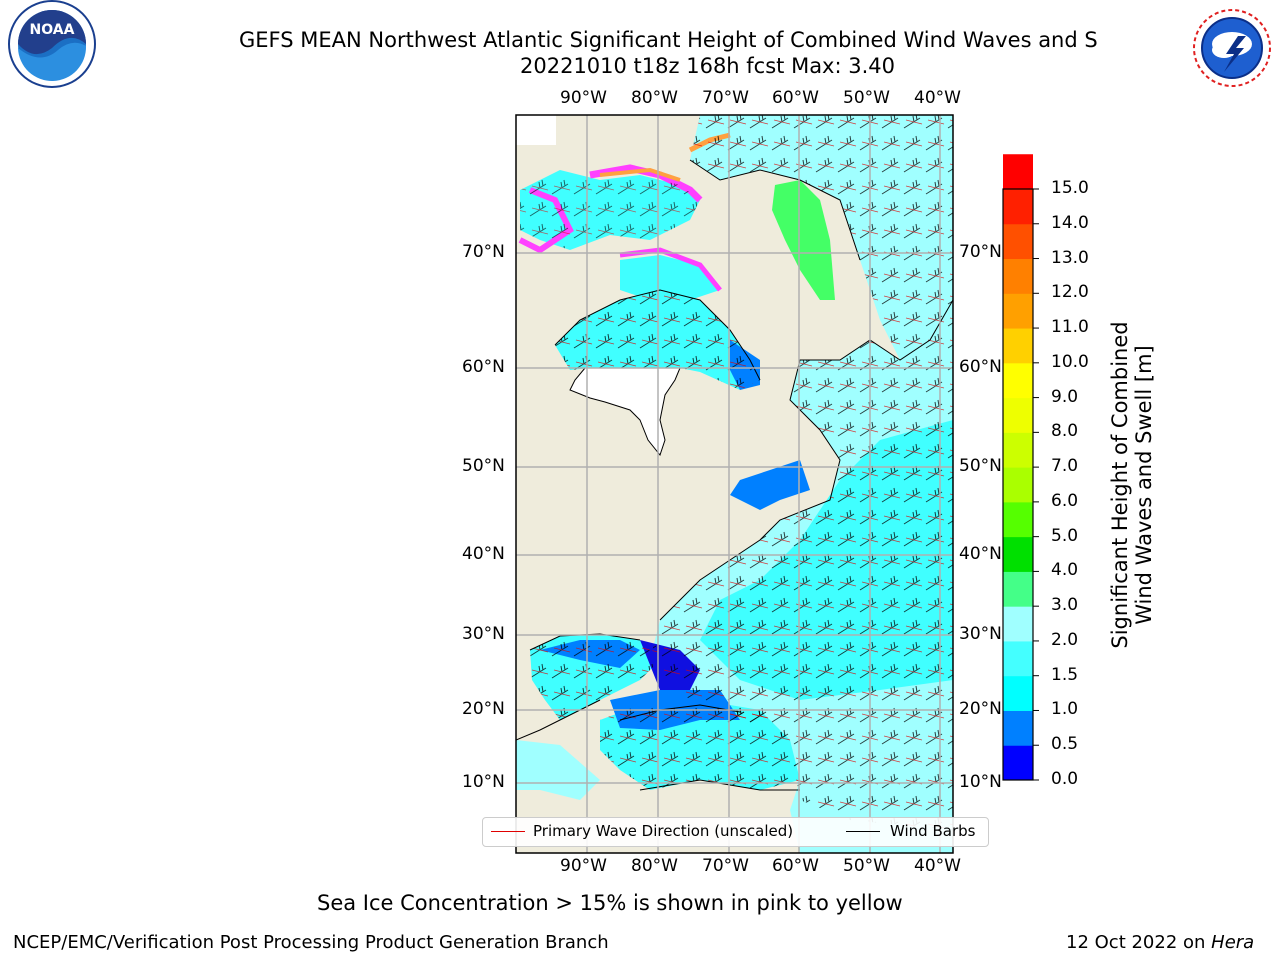 This screenshot has width=1280, height=960. Describe the element at coordinates (1065, 570) in the screenshot. I see `colorbar-tick-label: 4.0` at that location.